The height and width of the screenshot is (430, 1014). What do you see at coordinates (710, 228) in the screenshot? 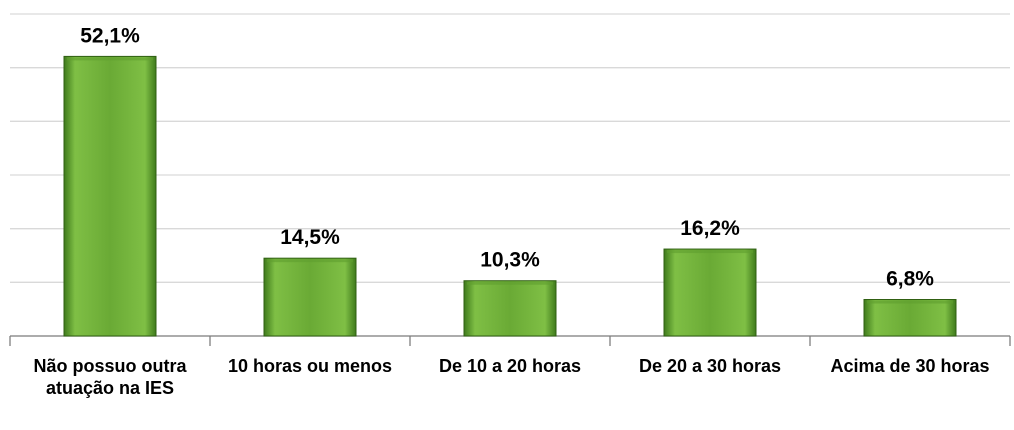
I see `value-label: 16,2%` at bounding box center [710, 228].